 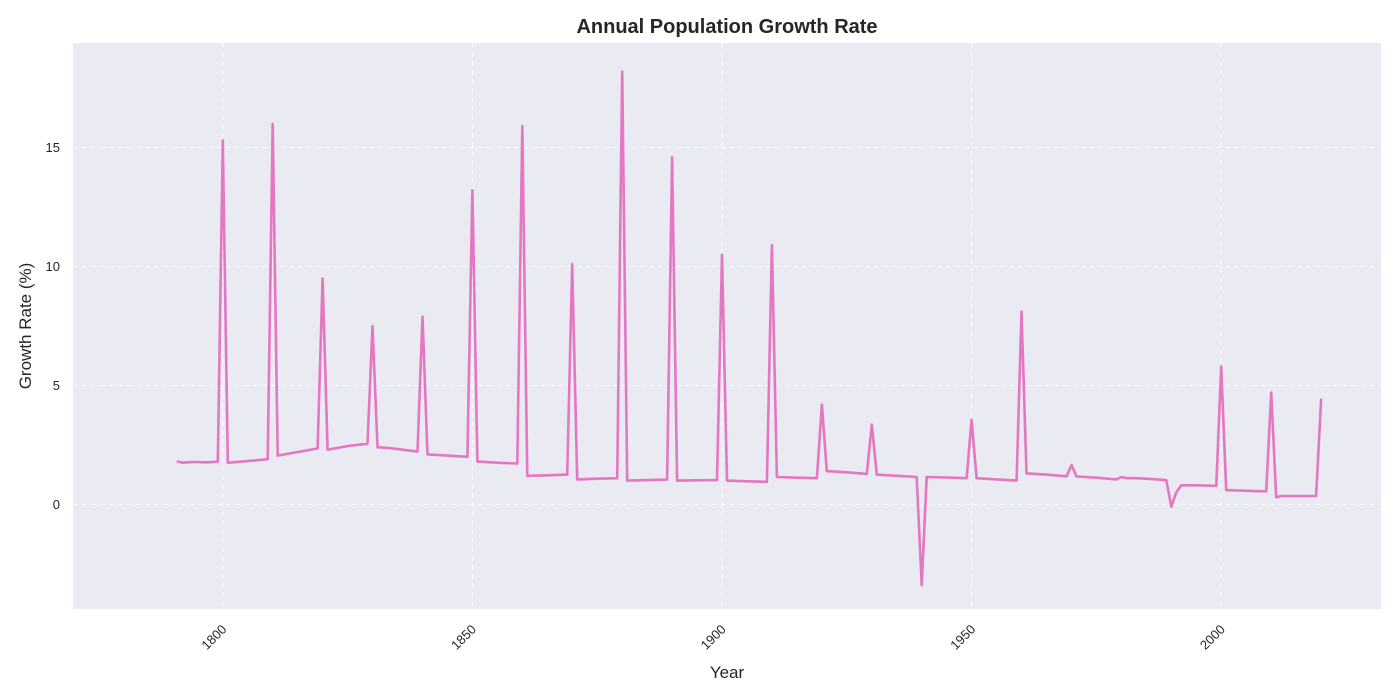 I want to click on y-tick-label: 5, so click(x=56, y=385).